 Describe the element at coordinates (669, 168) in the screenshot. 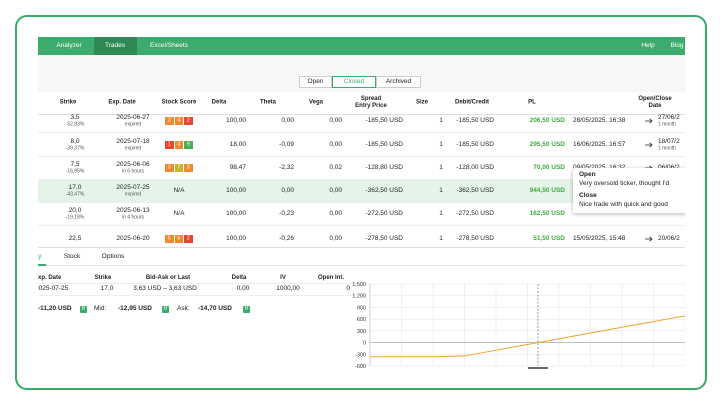

I see `closed: 06/06/2` at that location.